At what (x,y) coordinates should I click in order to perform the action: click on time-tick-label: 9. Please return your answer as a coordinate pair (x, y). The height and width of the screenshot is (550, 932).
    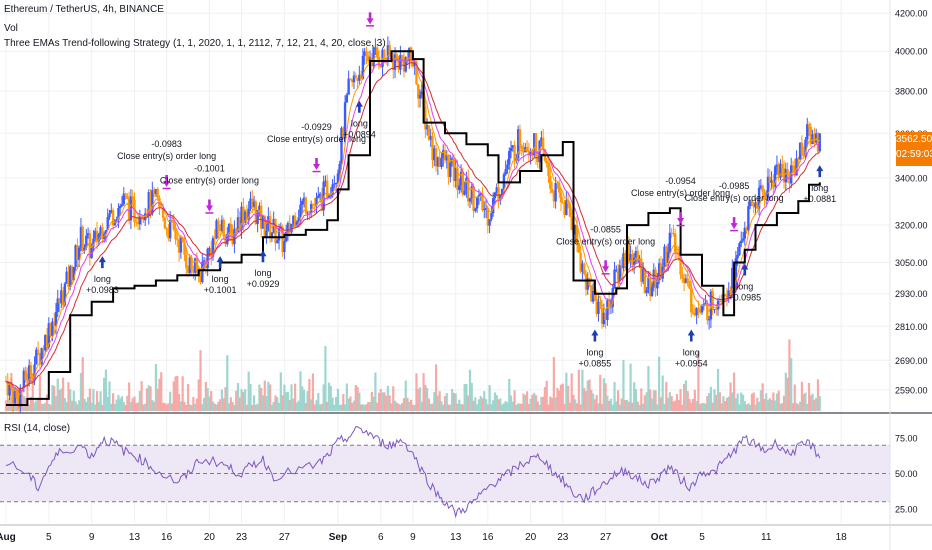
    Looking at the image, I should click on (92, 537).